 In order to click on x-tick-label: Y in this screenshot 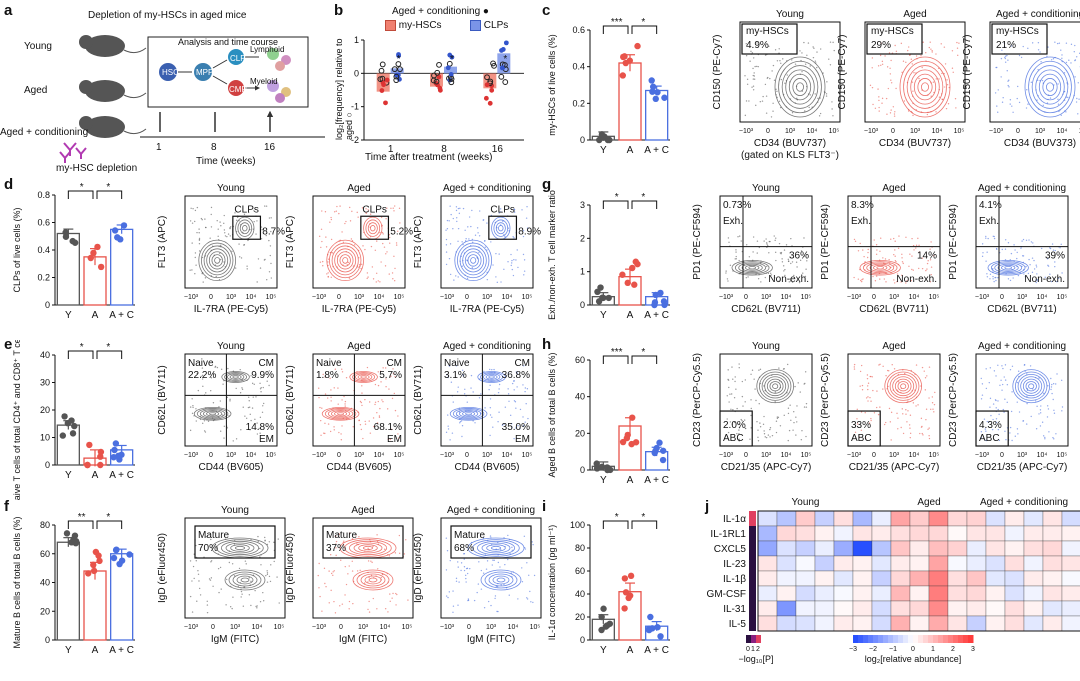, I will do `click(603, 650)`.